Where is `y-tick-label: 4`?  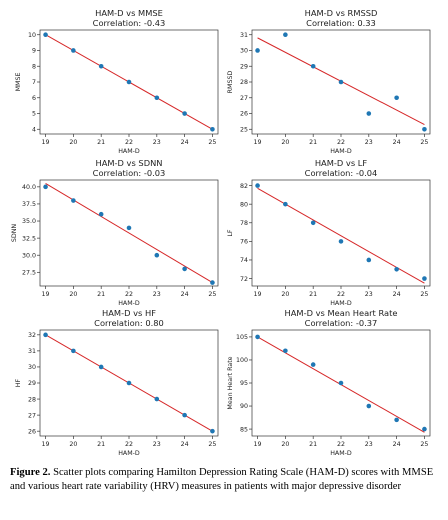
y-tick-label: 4 is located at coordinates (34, 129).